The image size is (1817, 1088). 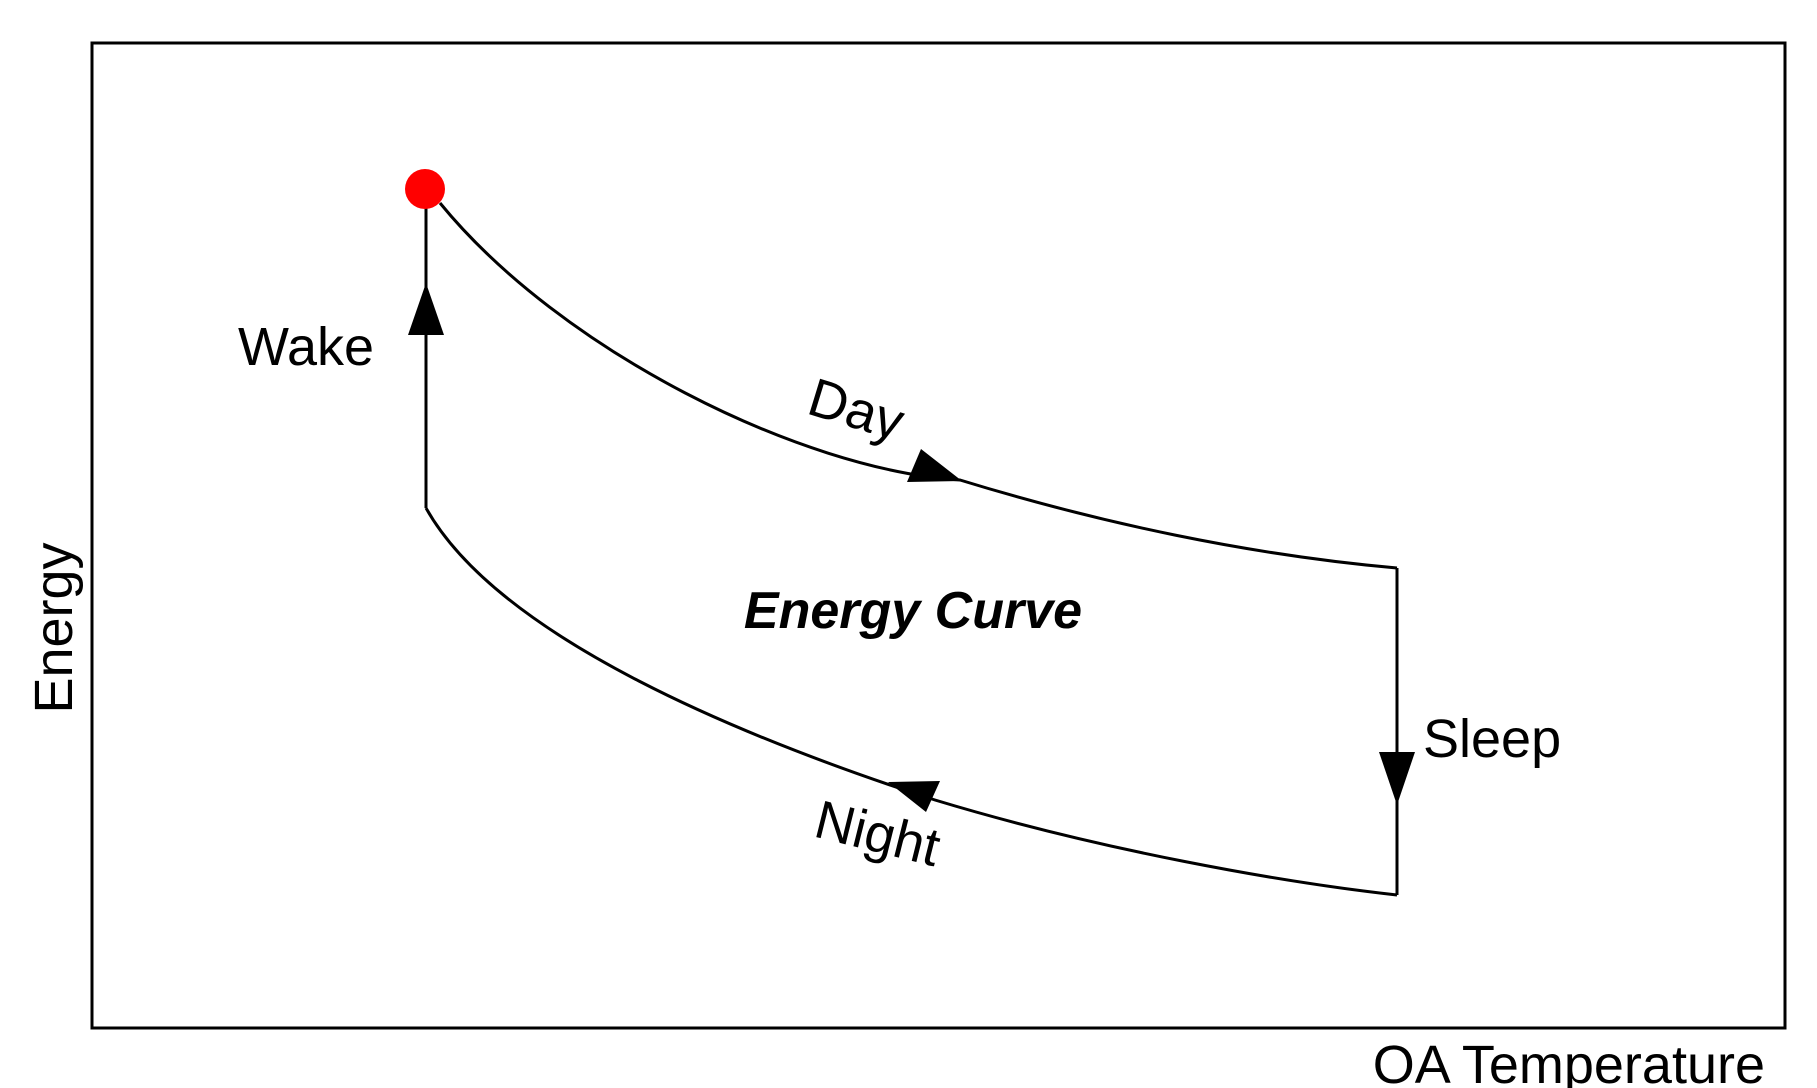 I want to click on sleep-arrowhead, so click(x=1397, y=778).